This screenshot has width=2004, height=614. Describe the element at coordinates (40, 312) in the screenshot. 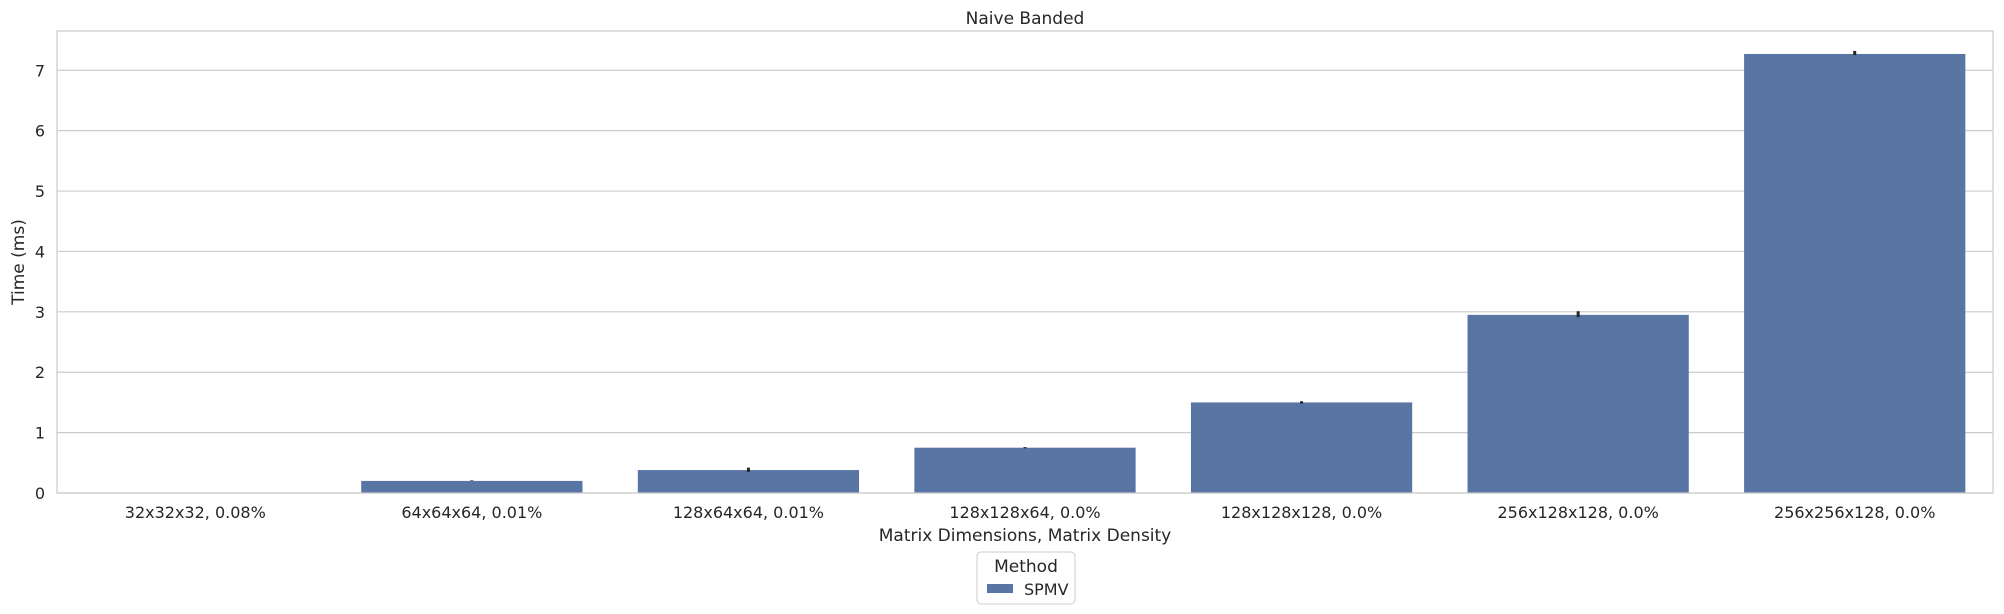

I see `y-tick-label: 3` at that location.